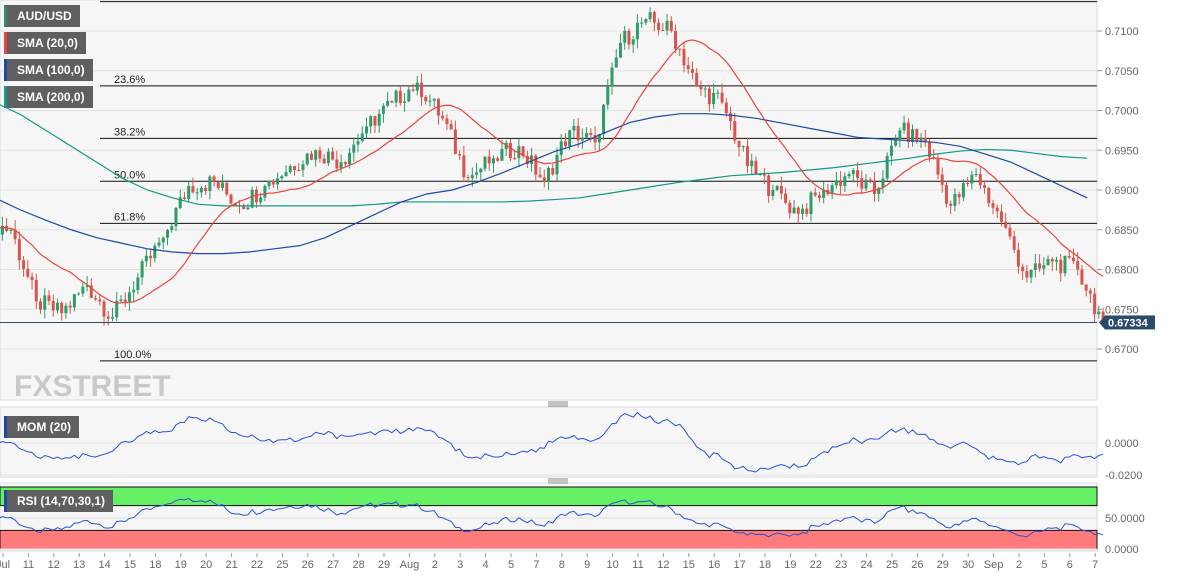  I want to click on x-tick-label: 18, so click(155, 565).